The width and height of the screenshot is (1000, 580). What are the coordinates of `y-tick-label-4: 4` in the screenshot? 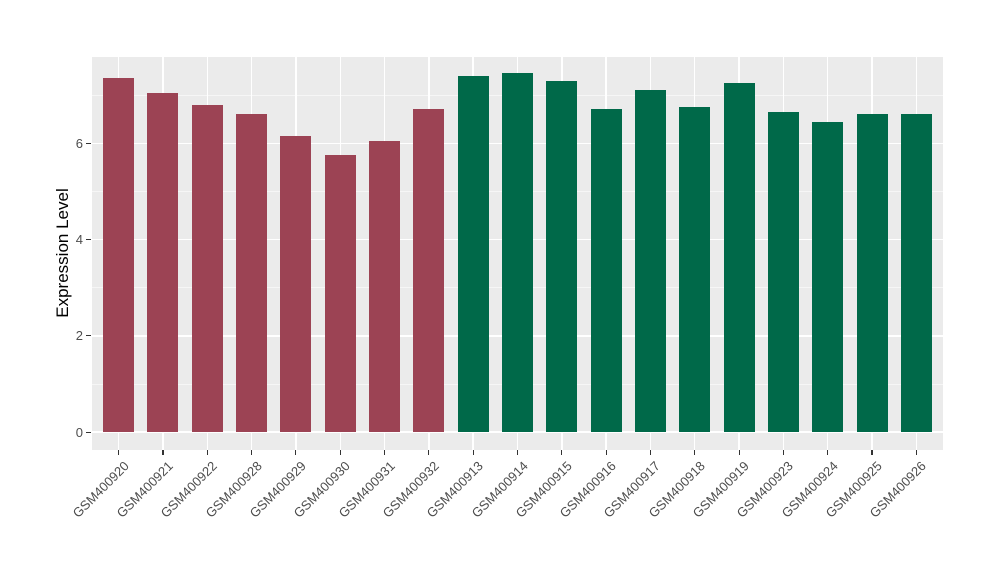 It's located at (79, 240).